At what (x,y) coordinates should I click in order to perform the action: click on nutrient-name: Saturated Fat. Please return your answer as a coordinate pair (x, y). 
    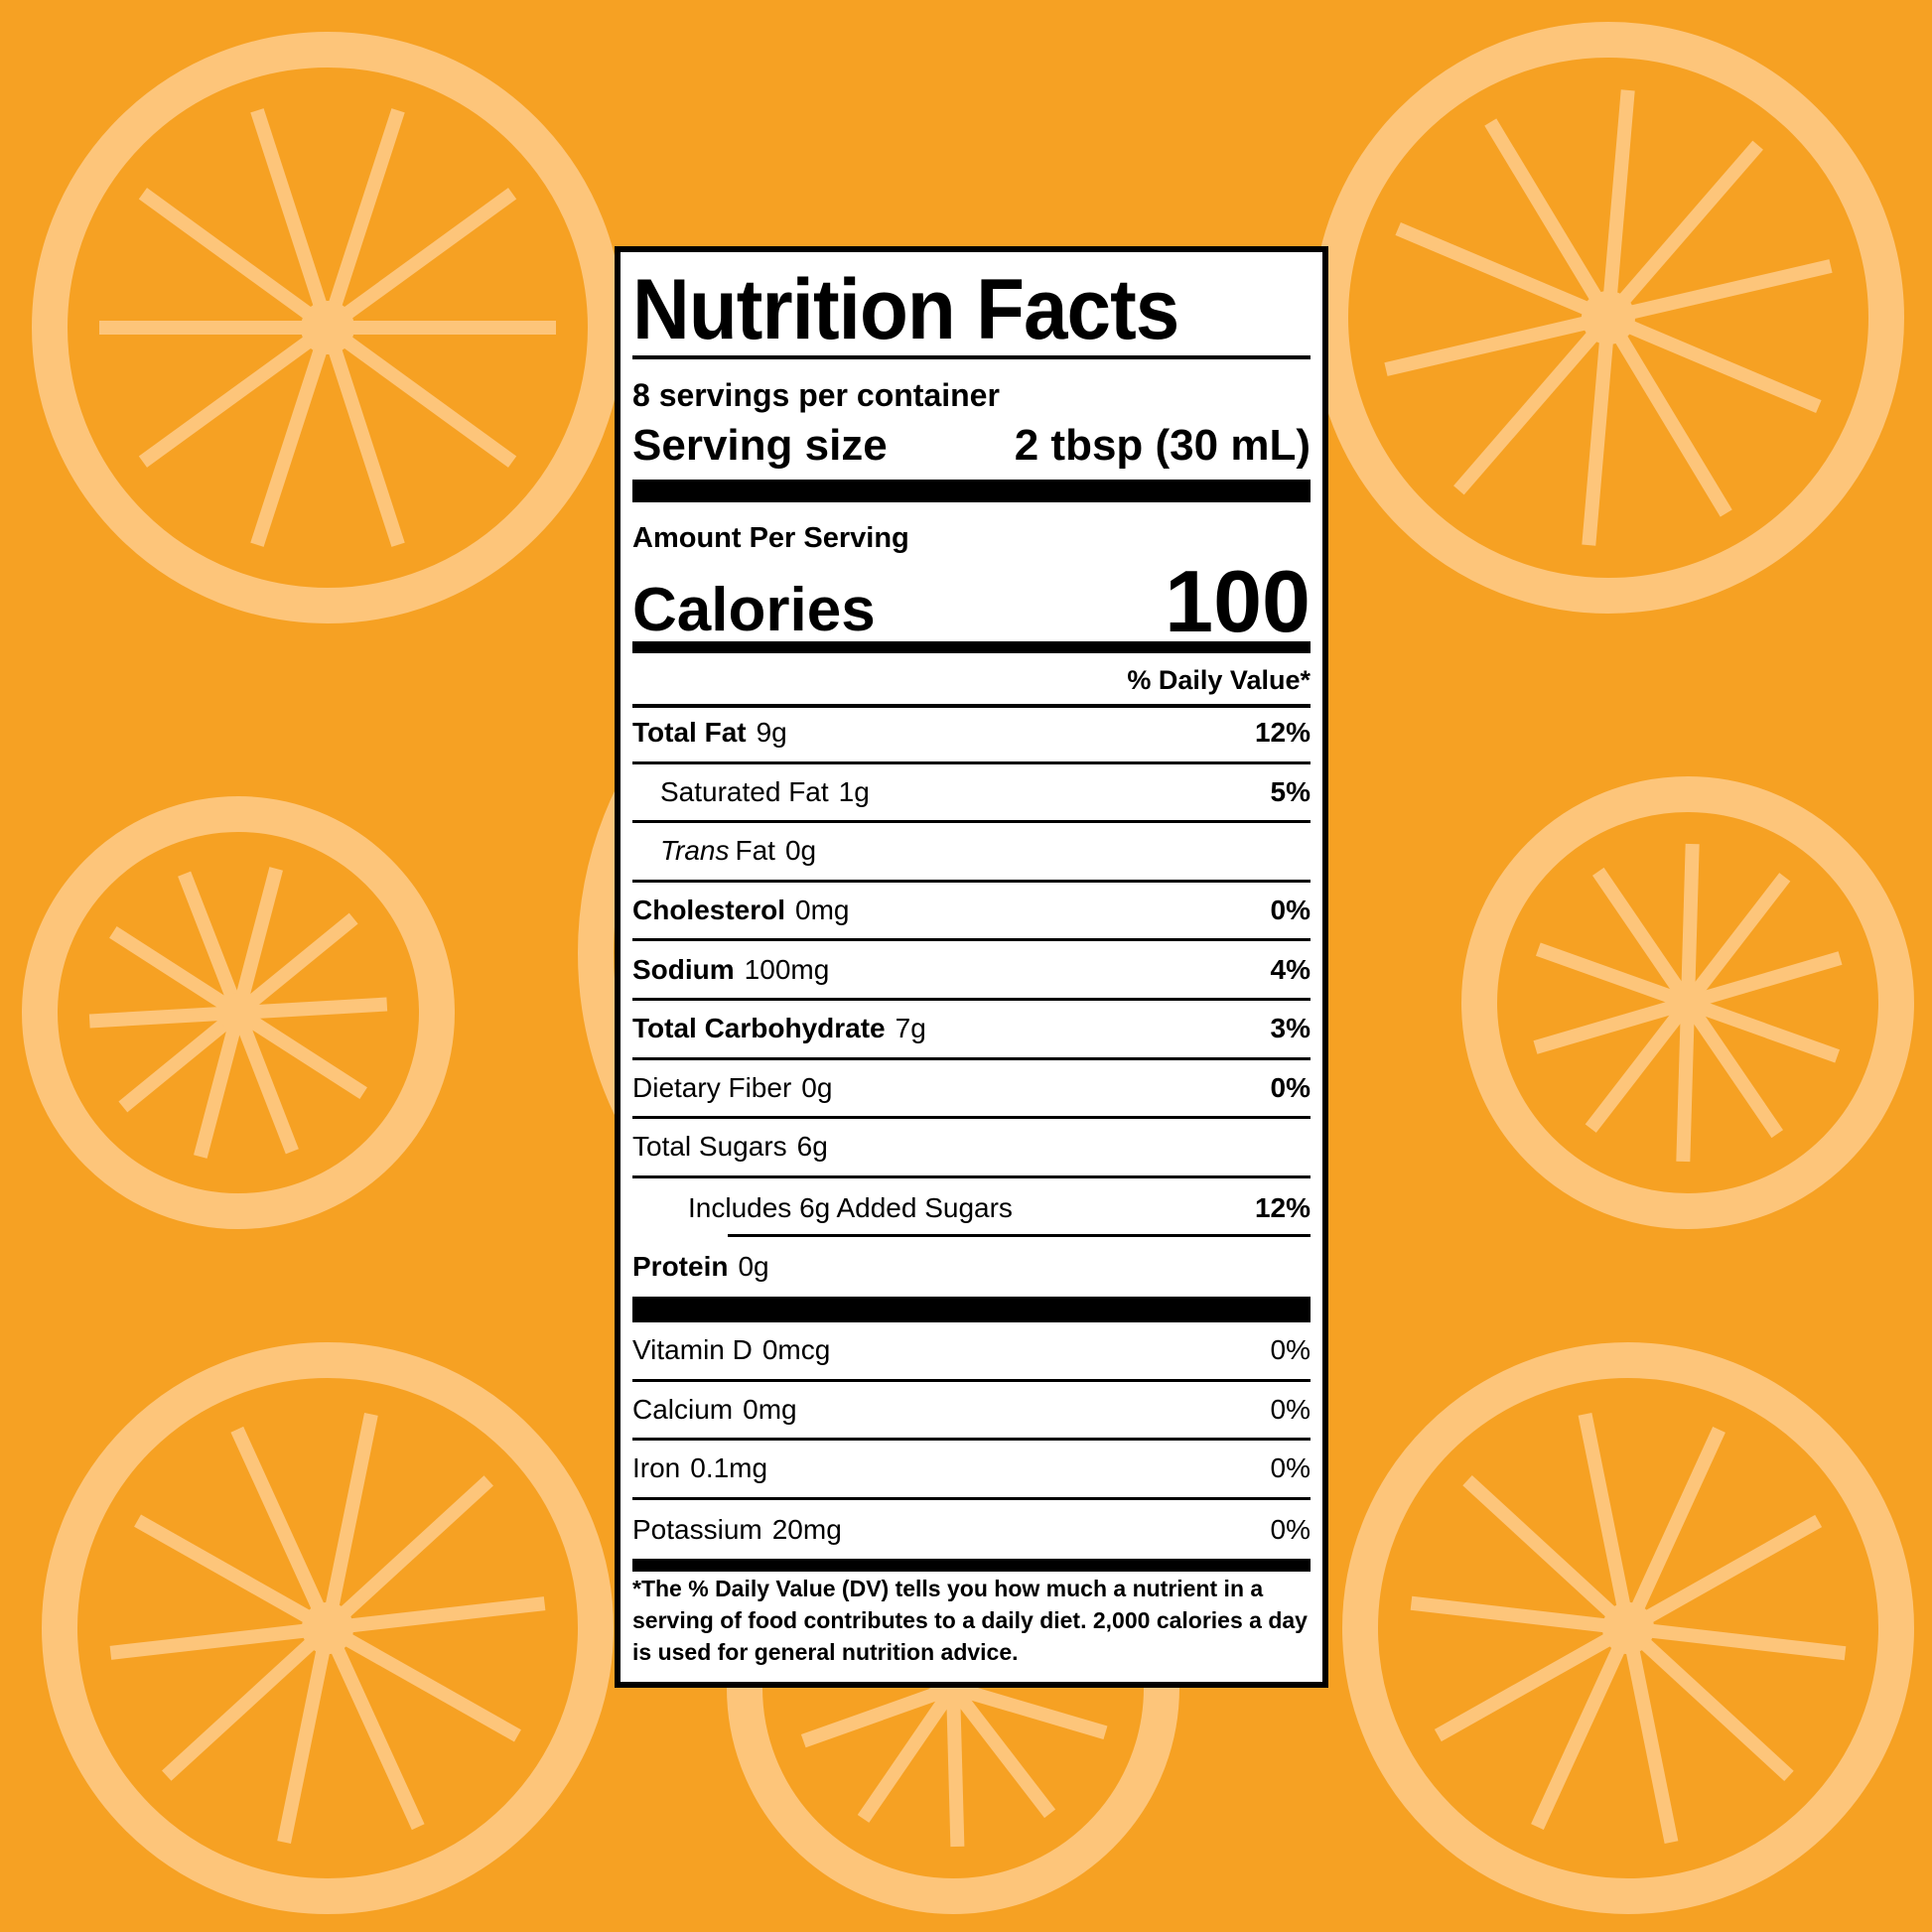
    Looking at the image, I should click on (744, 791).